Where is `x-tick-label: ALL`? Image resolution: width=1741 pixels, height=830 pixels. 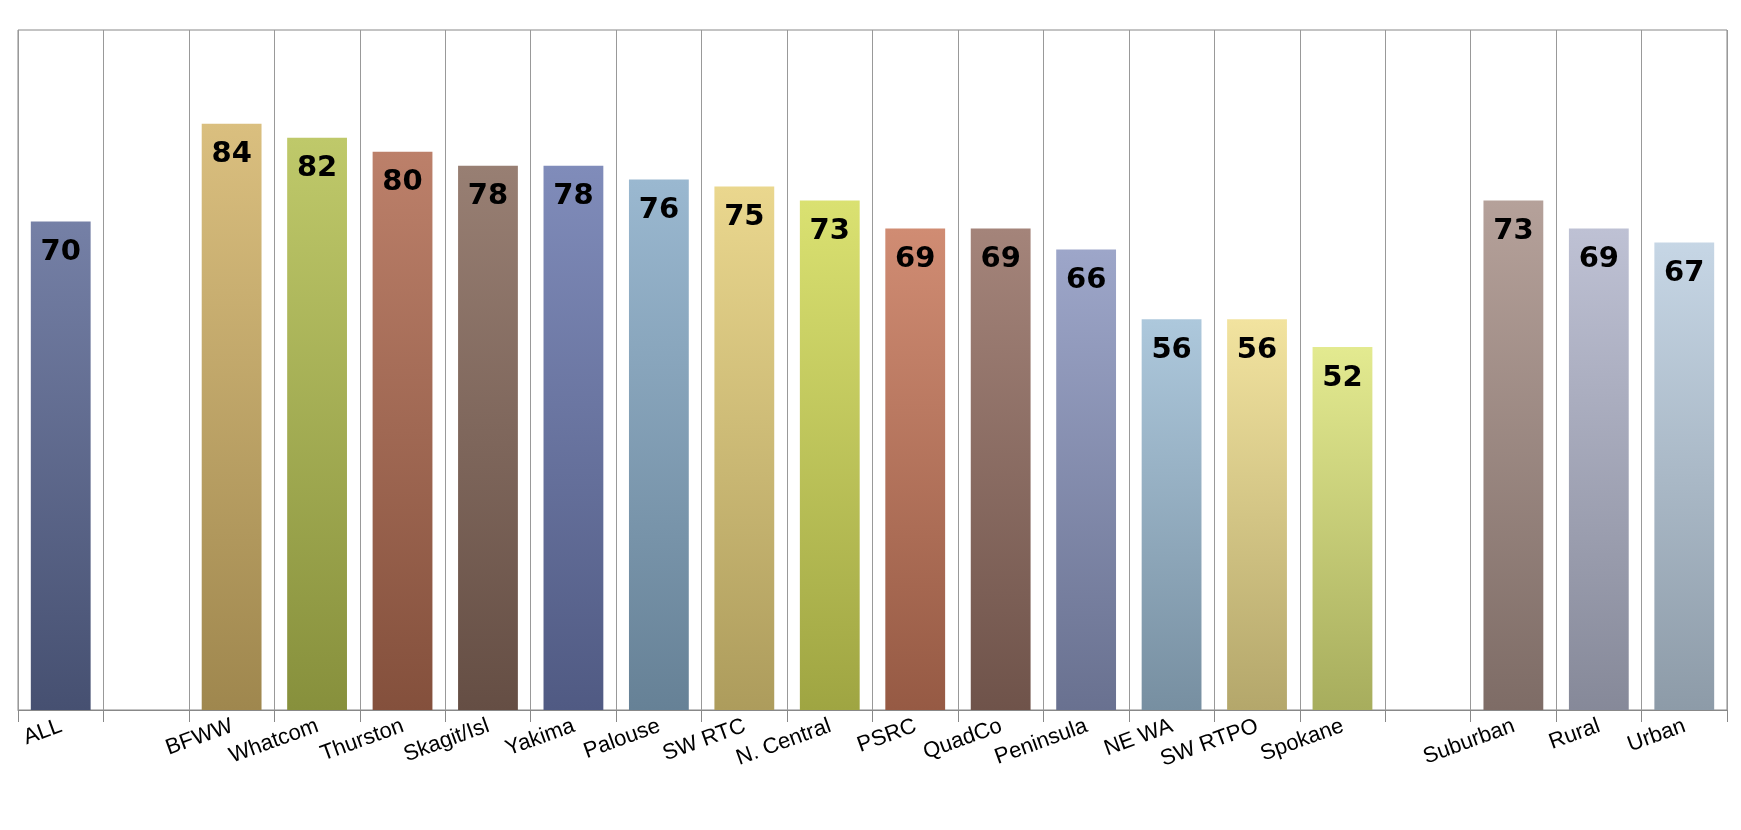 x-tick-label: ALL is located at coordinates (42, 731).